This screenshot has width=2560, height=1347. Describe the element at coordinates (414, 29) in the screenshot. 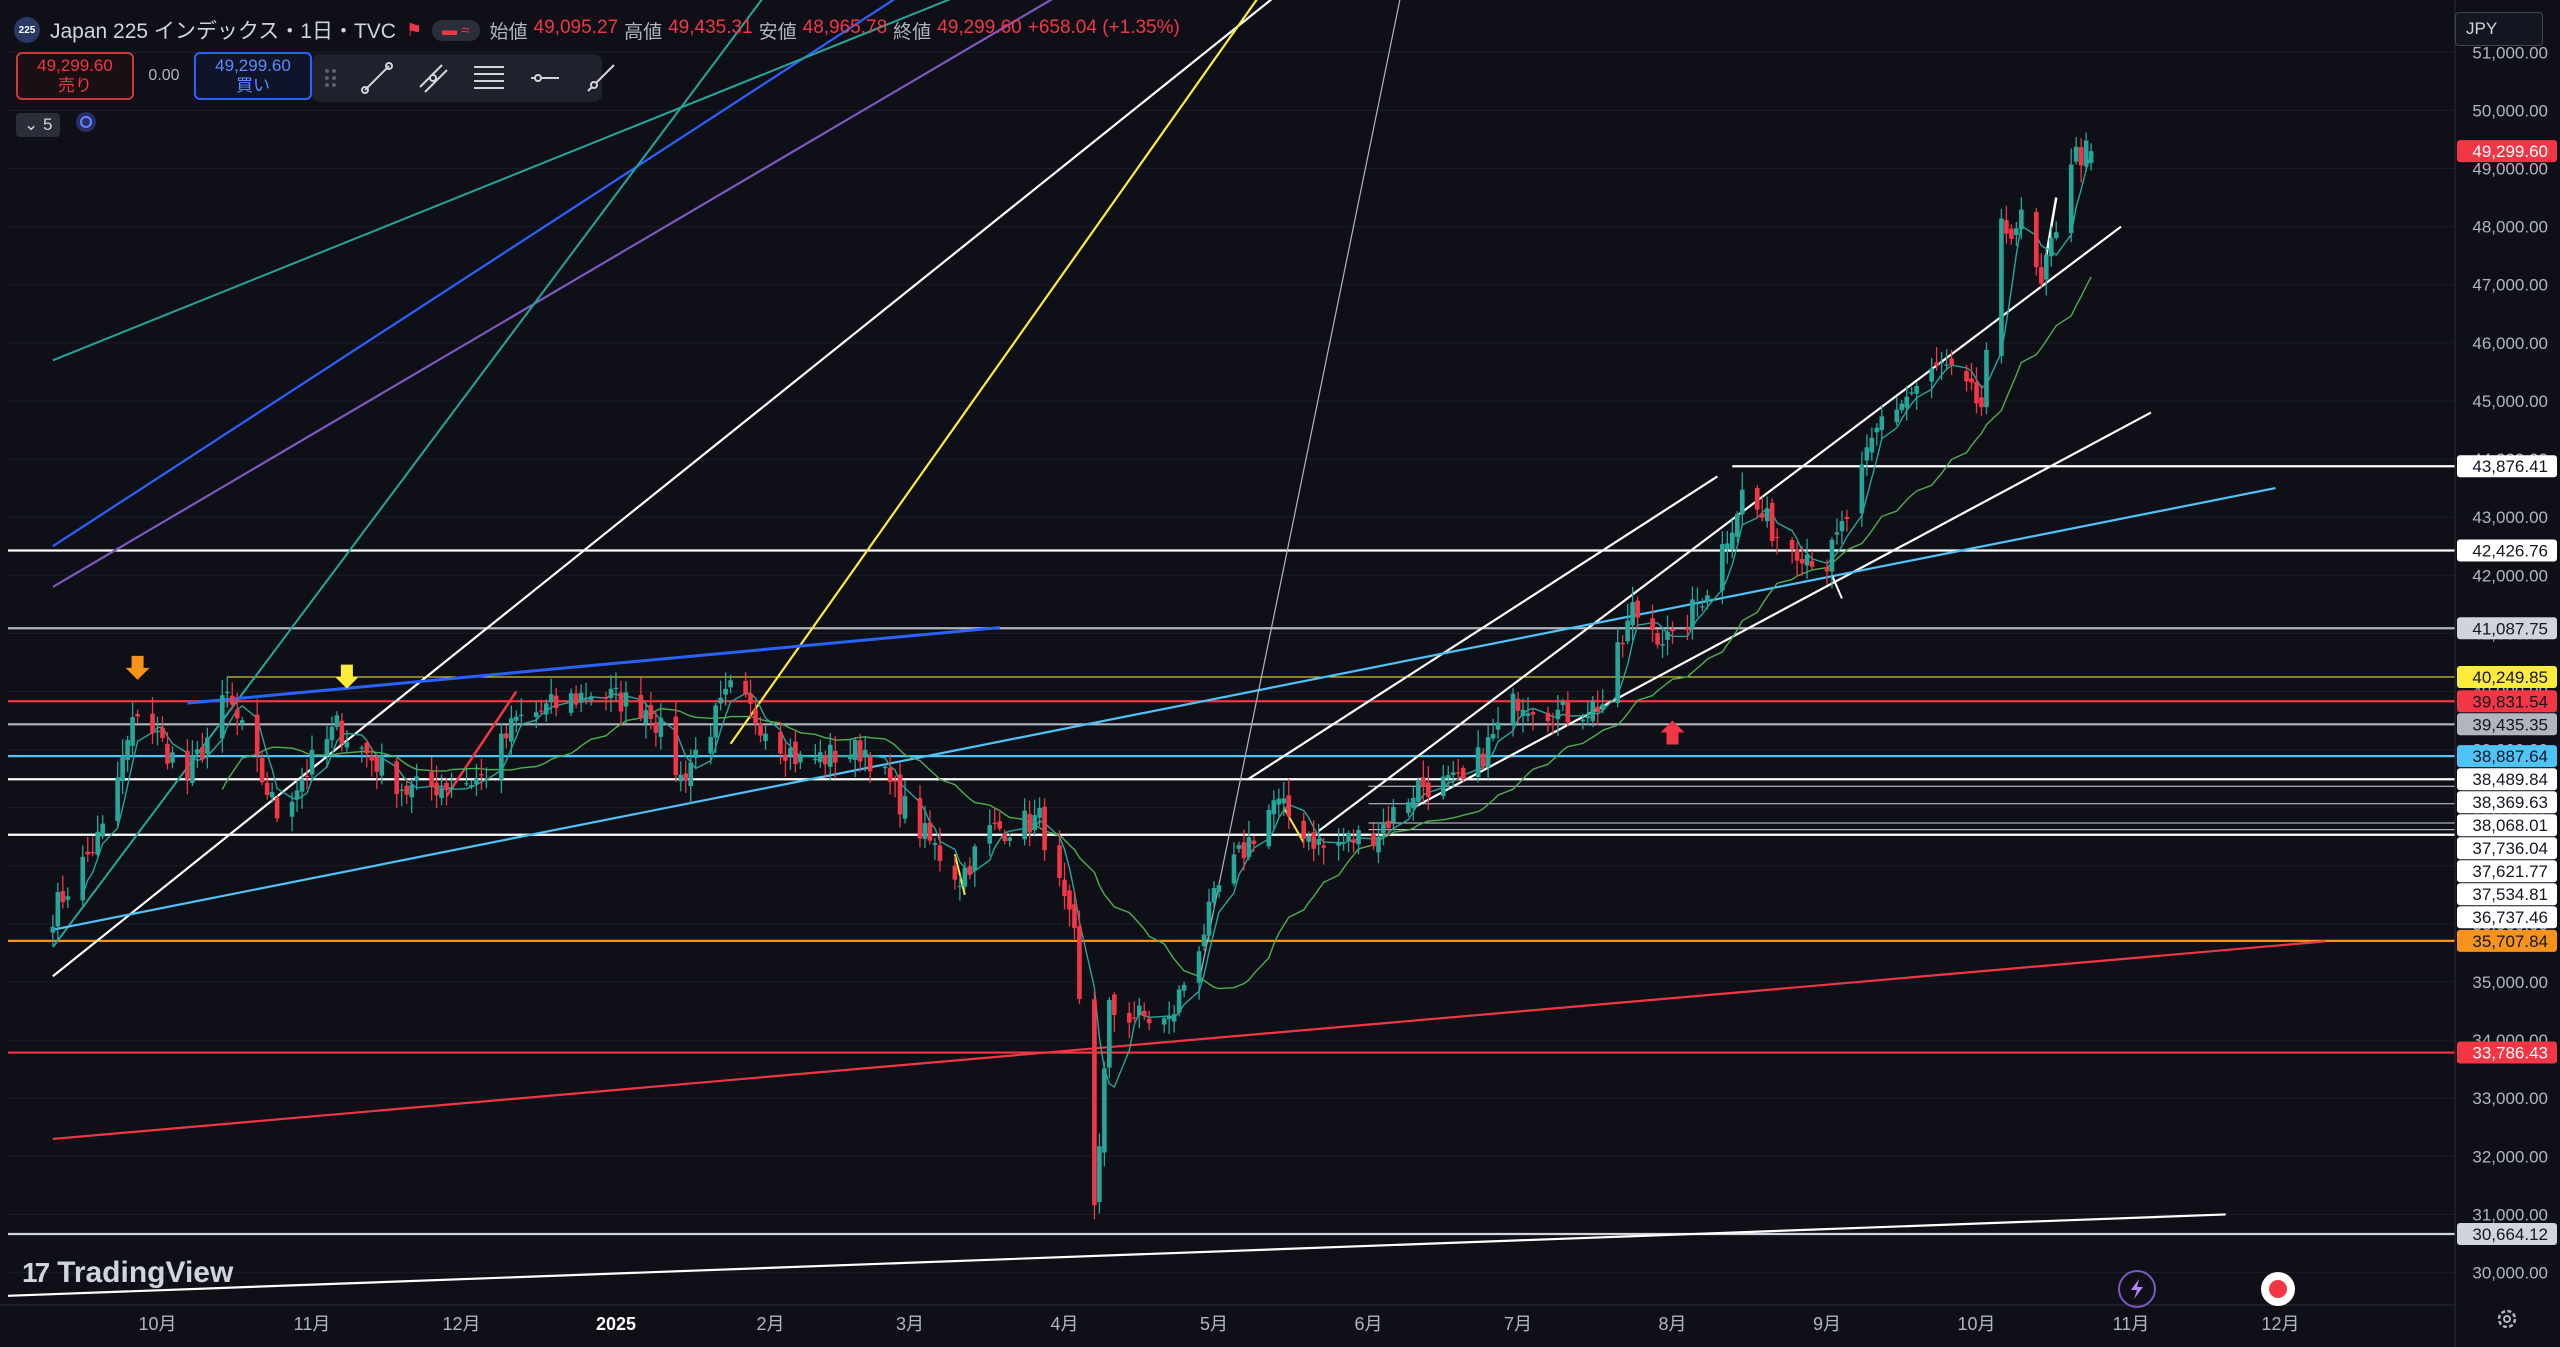

I see `flag-icon: ⚑` at that location.